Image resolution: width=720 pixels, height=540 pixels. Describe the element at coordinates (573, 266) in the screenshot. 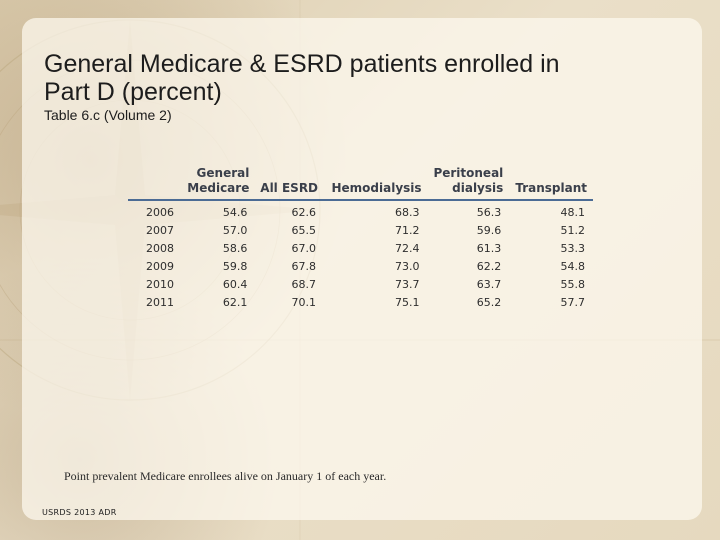

I see `cell-transplant: 54.8` at that location.